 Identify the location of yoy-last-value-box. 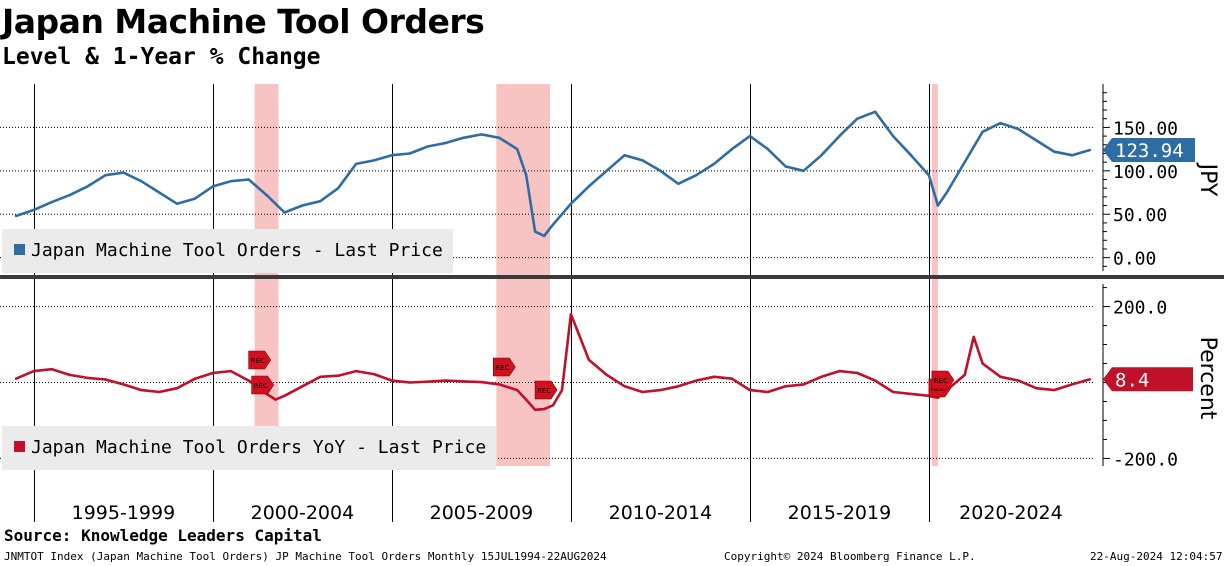
(1148, 379).